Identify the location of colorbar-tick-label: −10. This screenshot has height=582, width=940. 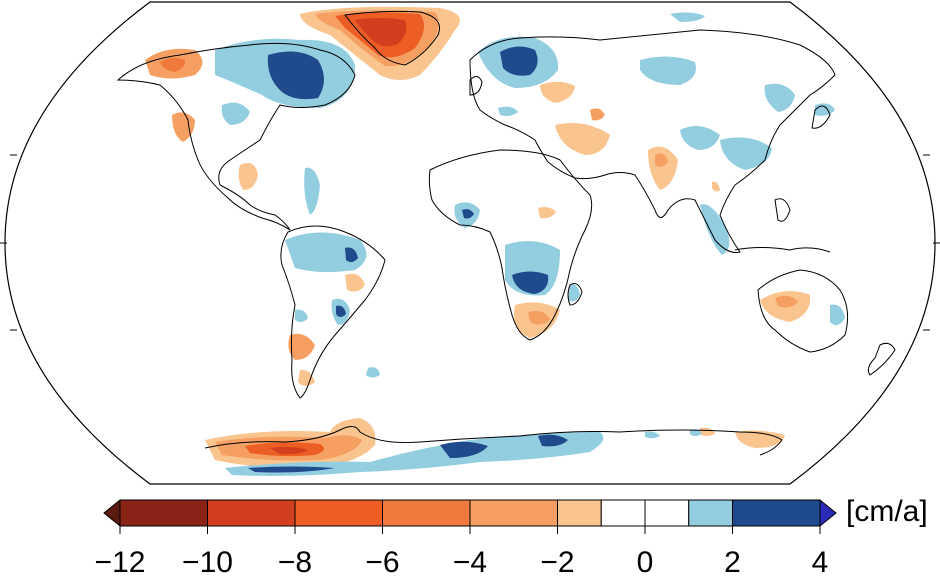
(207, 562).